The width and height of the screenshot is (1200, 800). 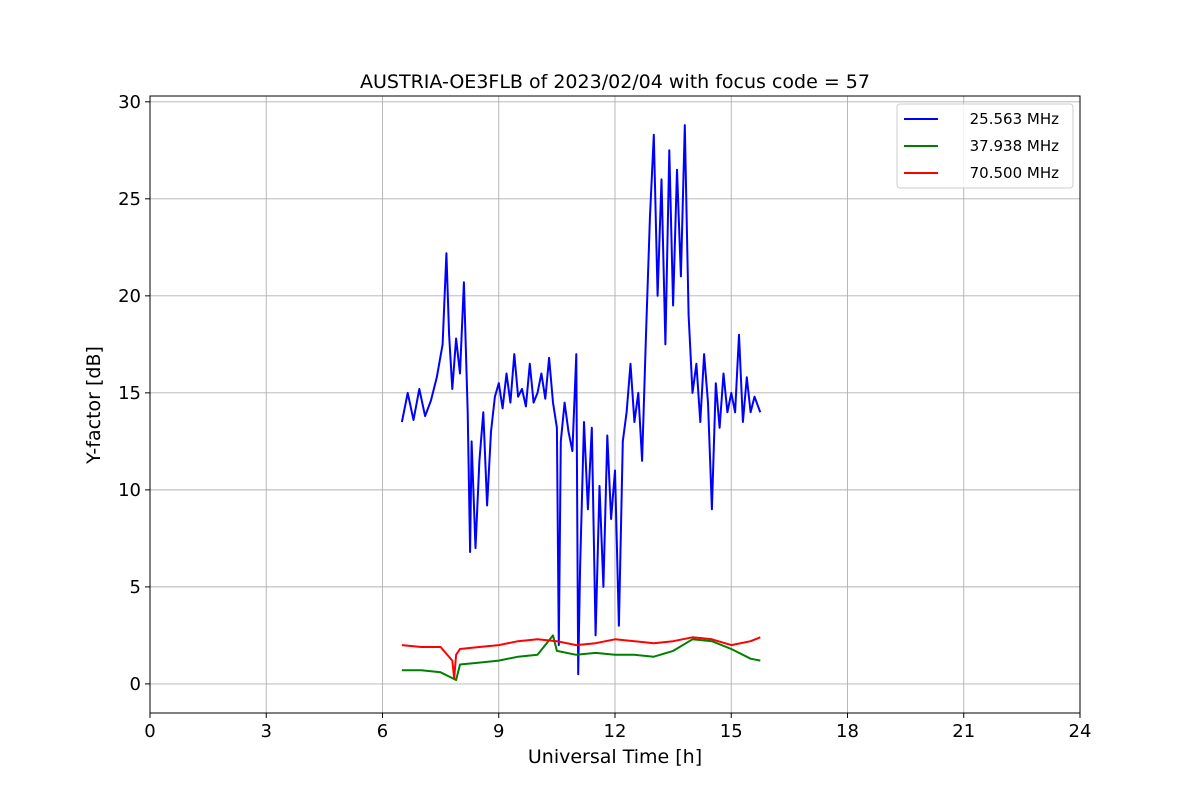 I want to click on legend: 25.563 MHz 37.938 MHz 70.500 MHz, so click(x=985, y=146).